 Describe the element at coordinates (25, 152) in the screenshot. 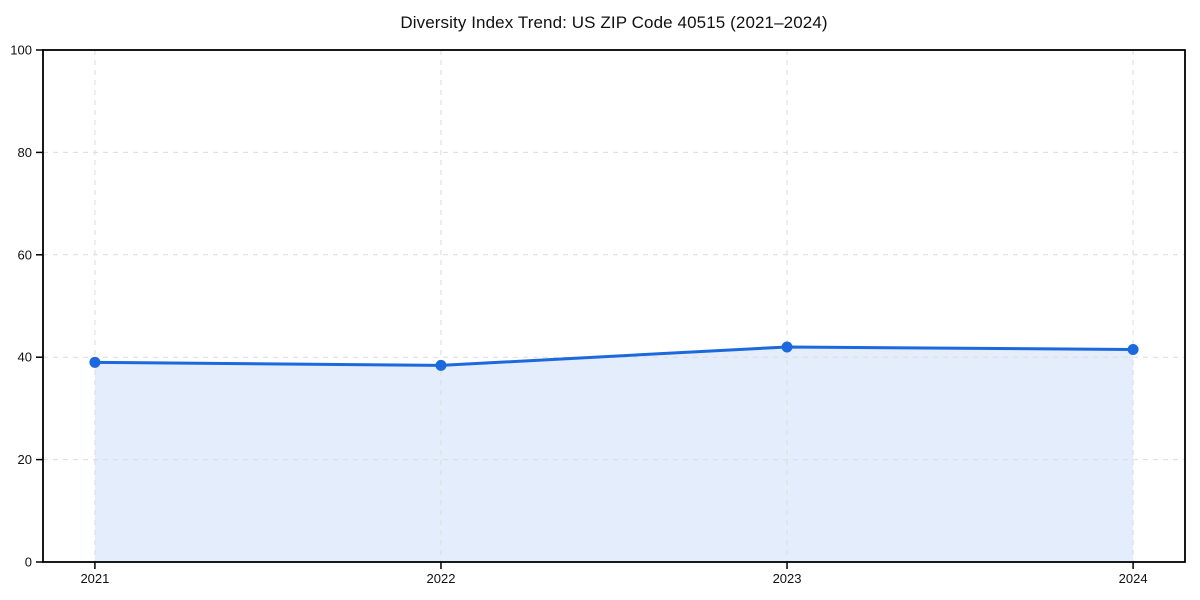

I see `y-tick-label-80: 80` at that location.